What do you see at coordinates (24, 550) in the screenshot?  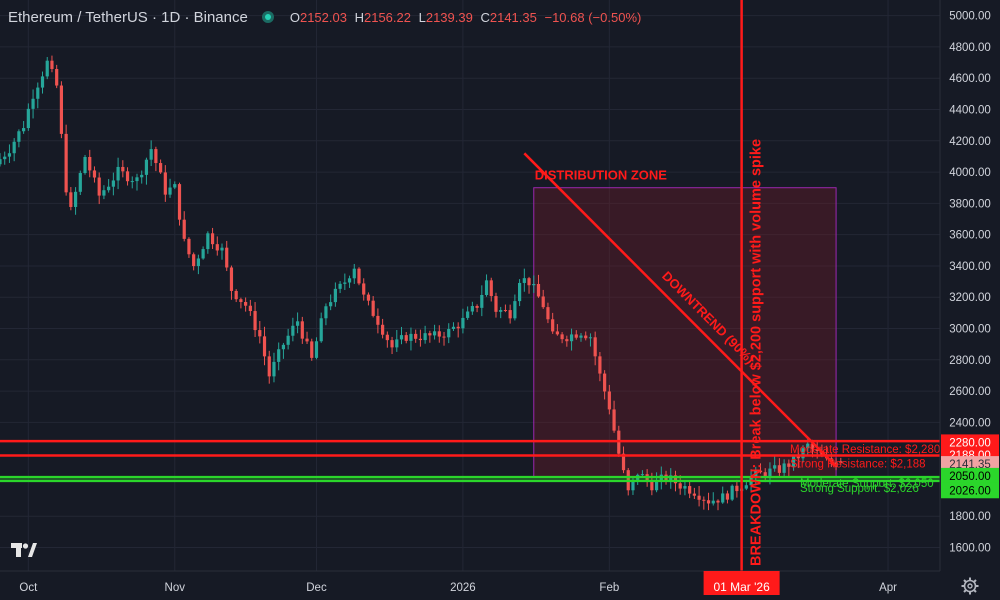 I see `tradingview-logo-icon` at bounding box center [24, 550].